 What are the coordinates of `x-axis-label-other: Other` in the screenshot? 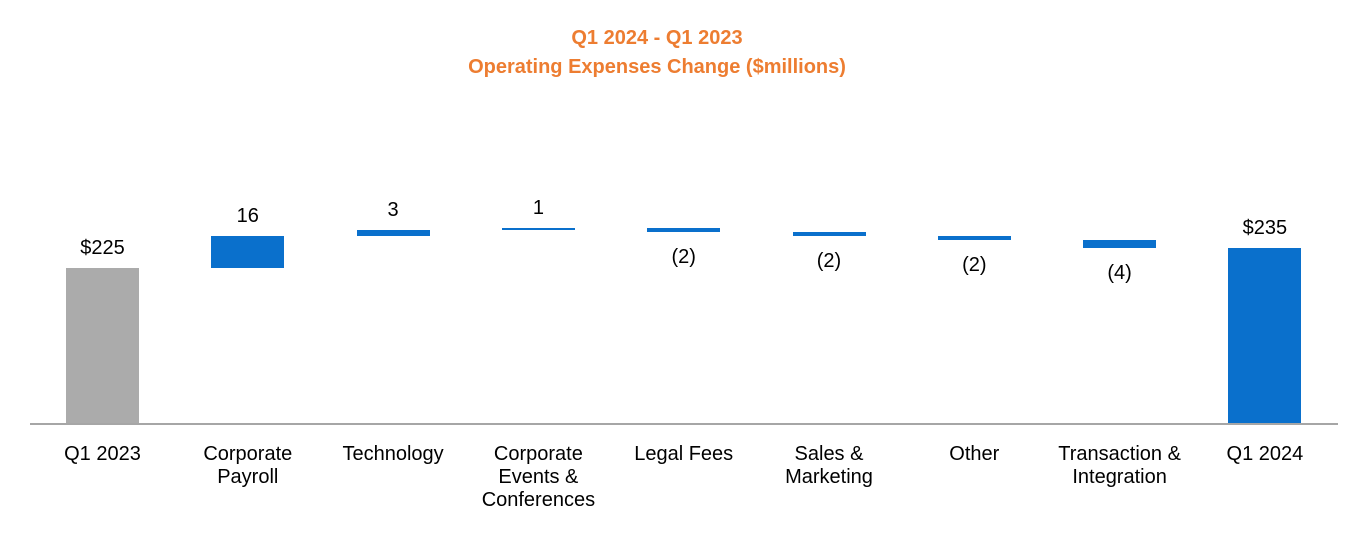 It's located at (974, 454).